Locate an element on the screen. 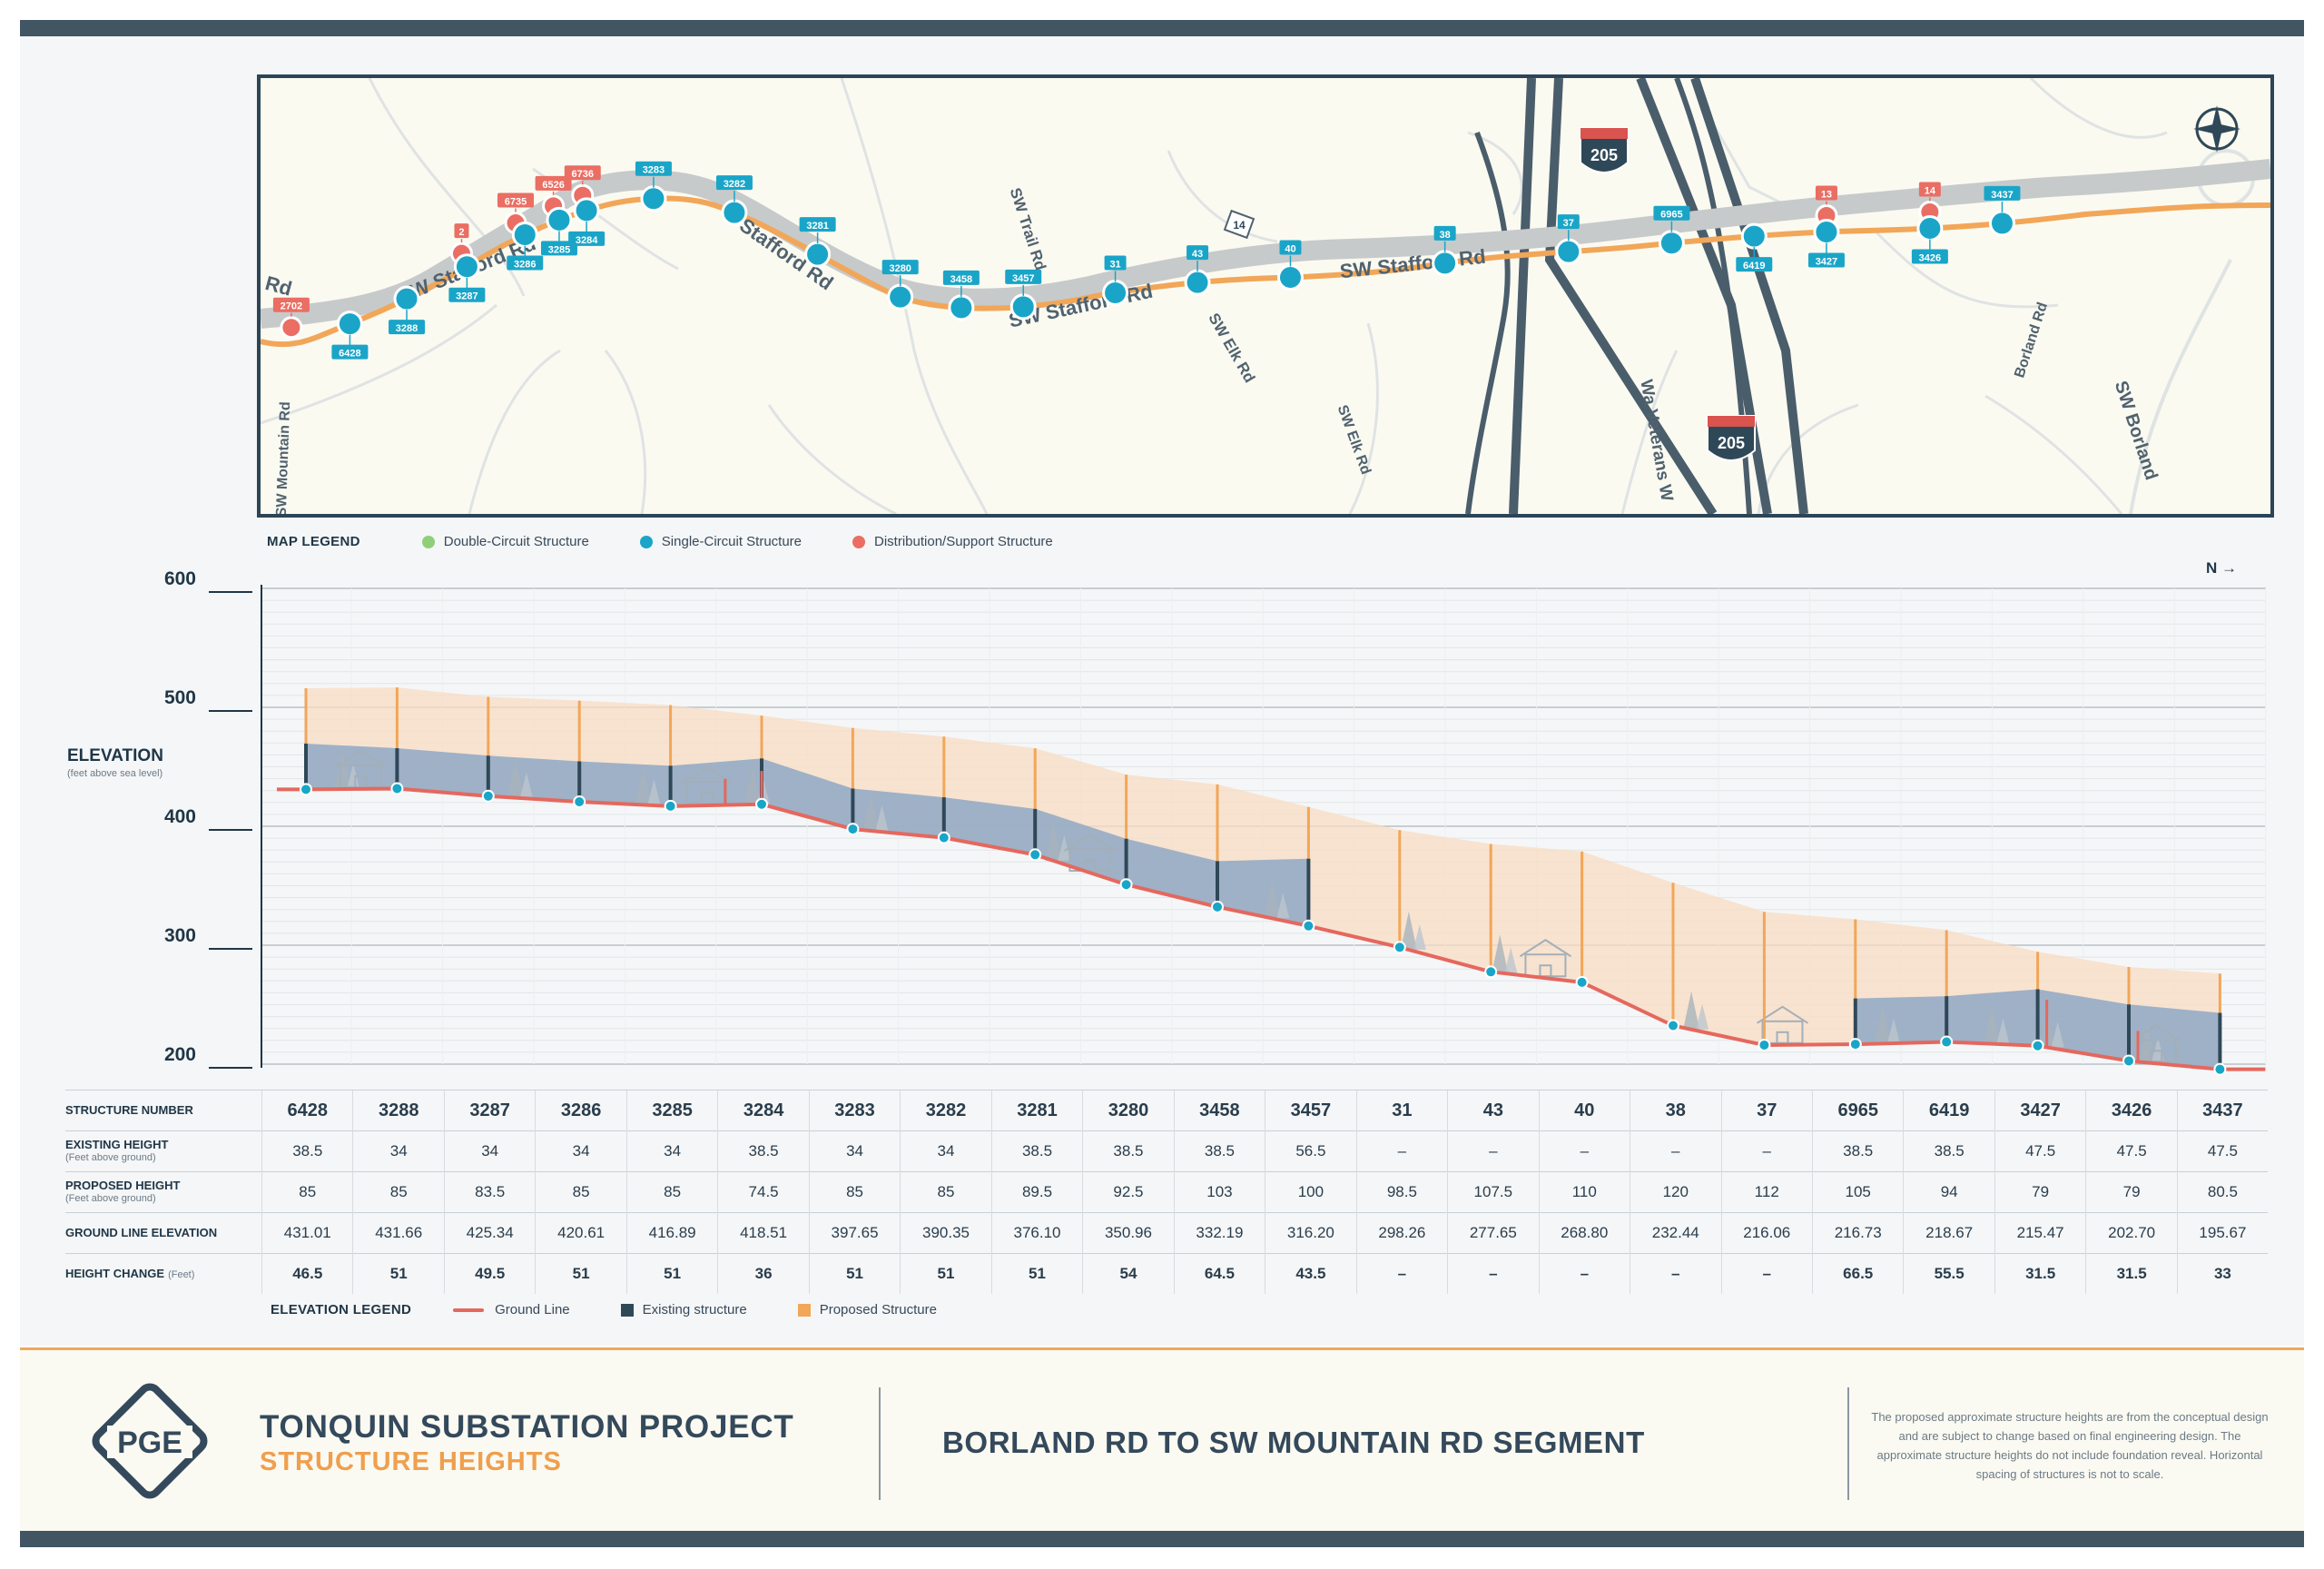  table-cell: 268.80 is located at coordinates (1584, 1233).